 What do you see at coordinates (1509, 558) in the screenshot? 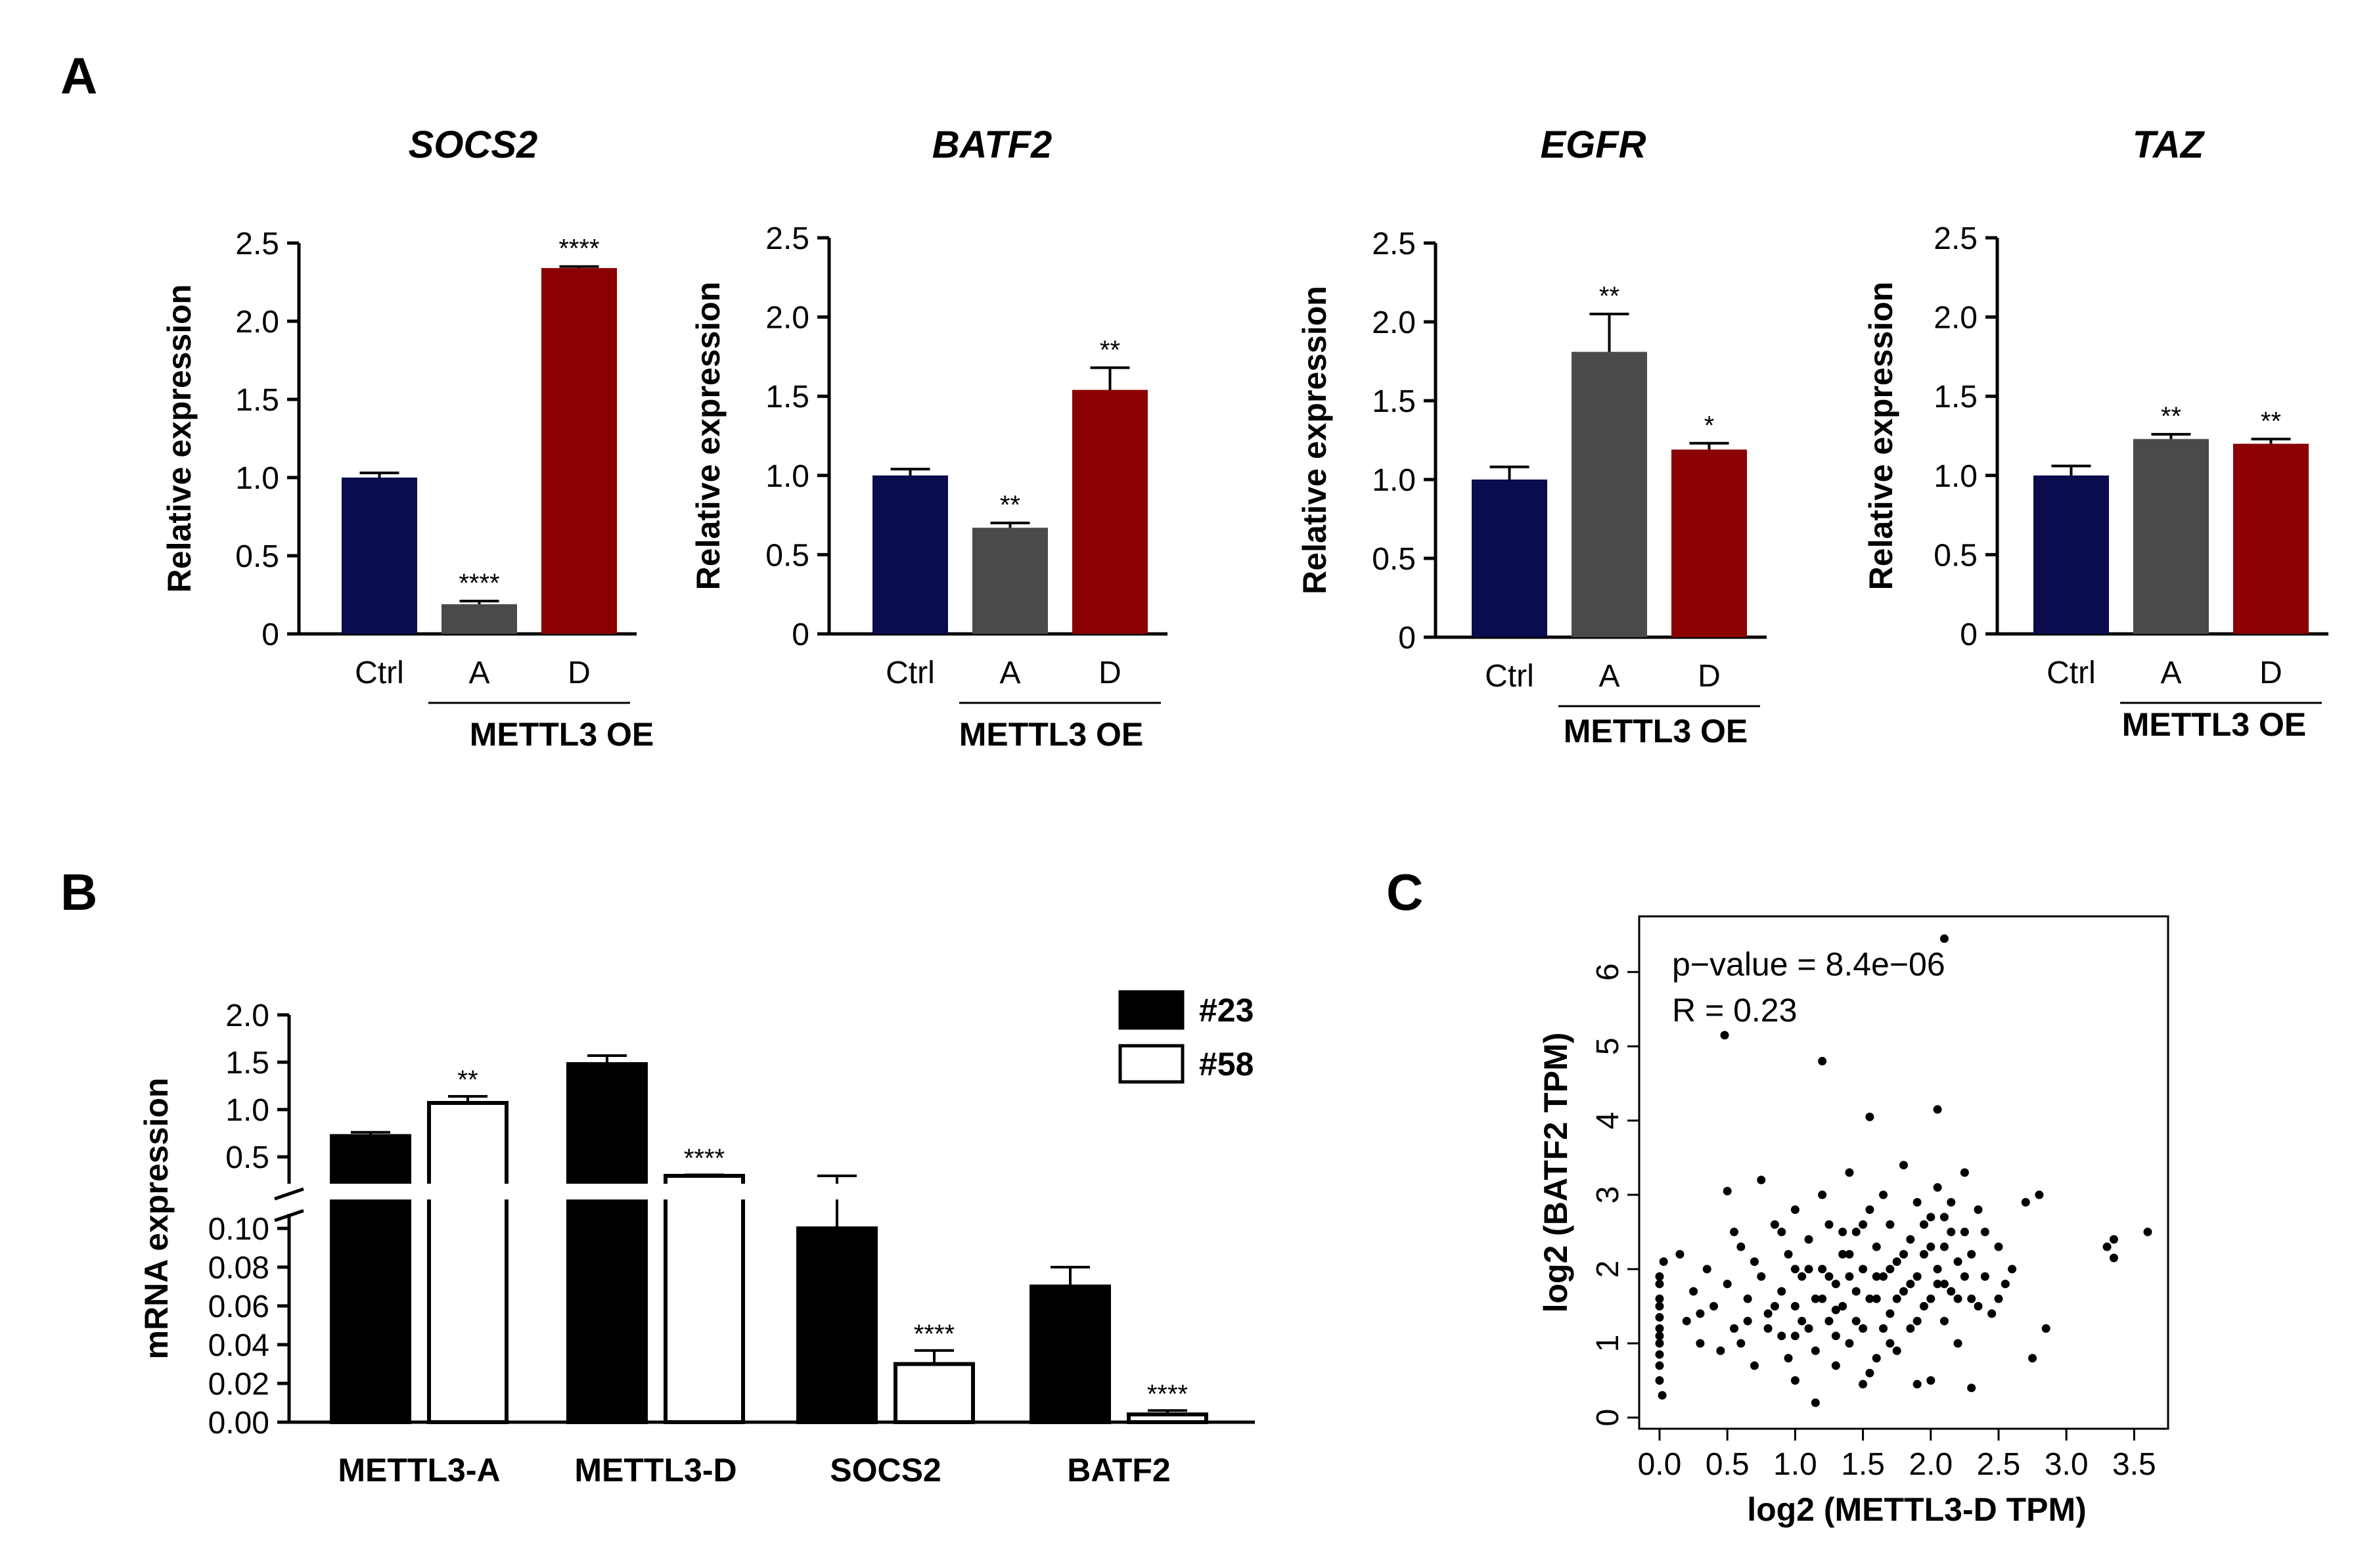
I see `bar-ctrl` at bounding box center [1509, 558].